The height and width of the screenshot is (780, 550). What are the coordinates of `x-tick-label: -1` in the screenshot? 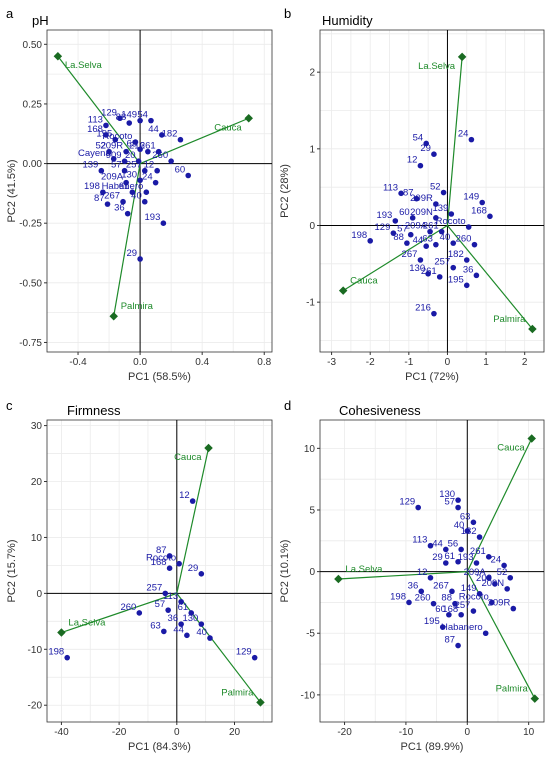 It's located at (408, 362).